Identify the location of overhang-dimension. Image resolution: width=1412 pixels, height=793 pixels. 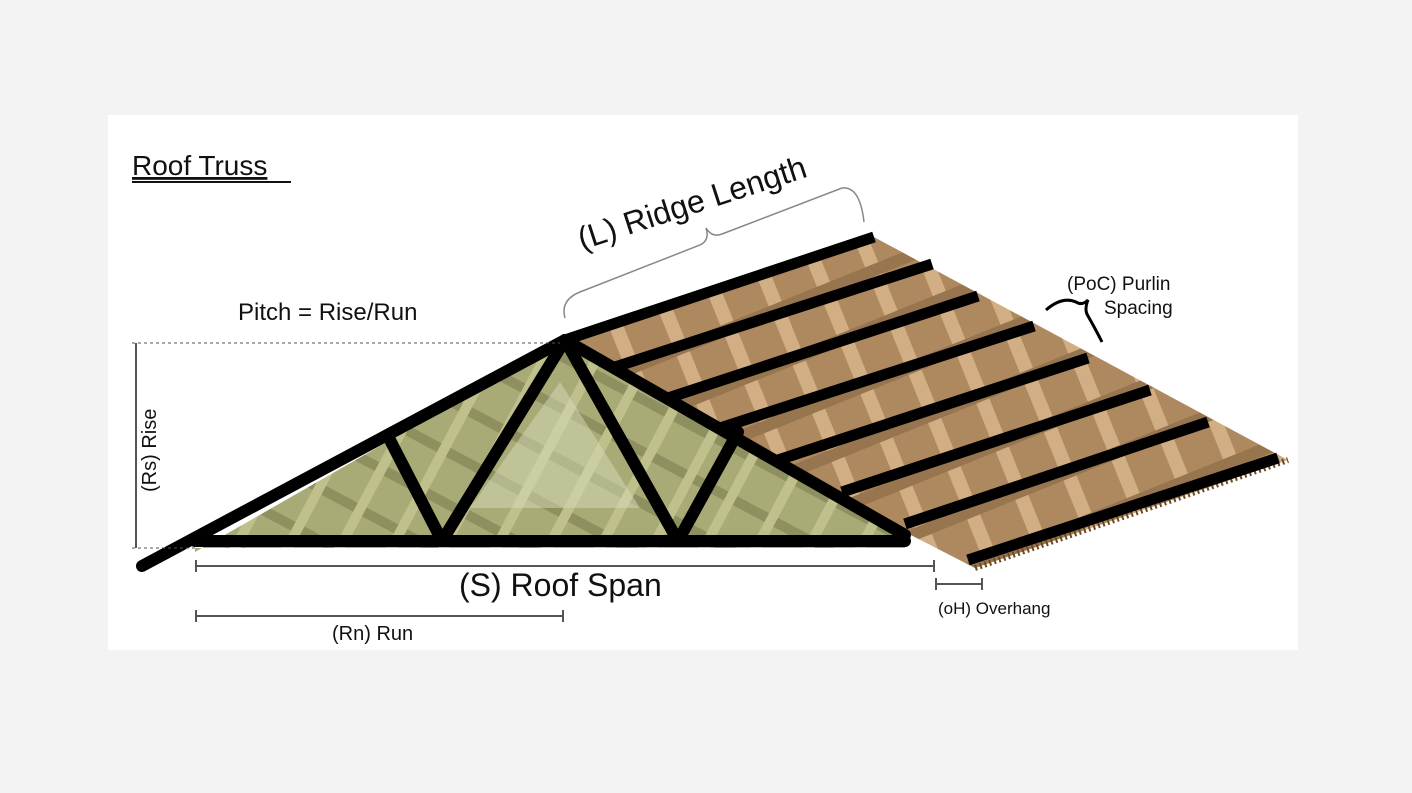
(959, 584).